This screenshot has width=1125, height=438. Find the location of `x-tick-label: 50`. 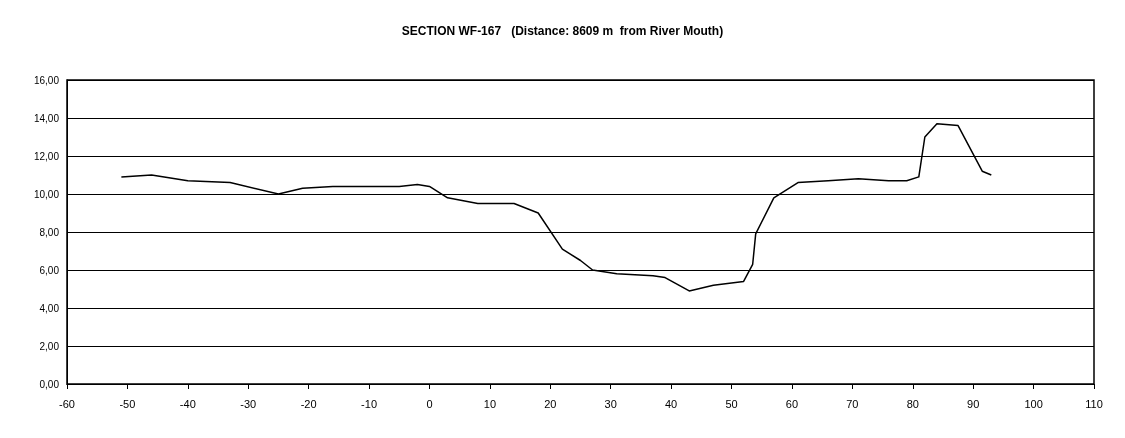

x-tick-label: 50 is located at coordinates (731, 403).